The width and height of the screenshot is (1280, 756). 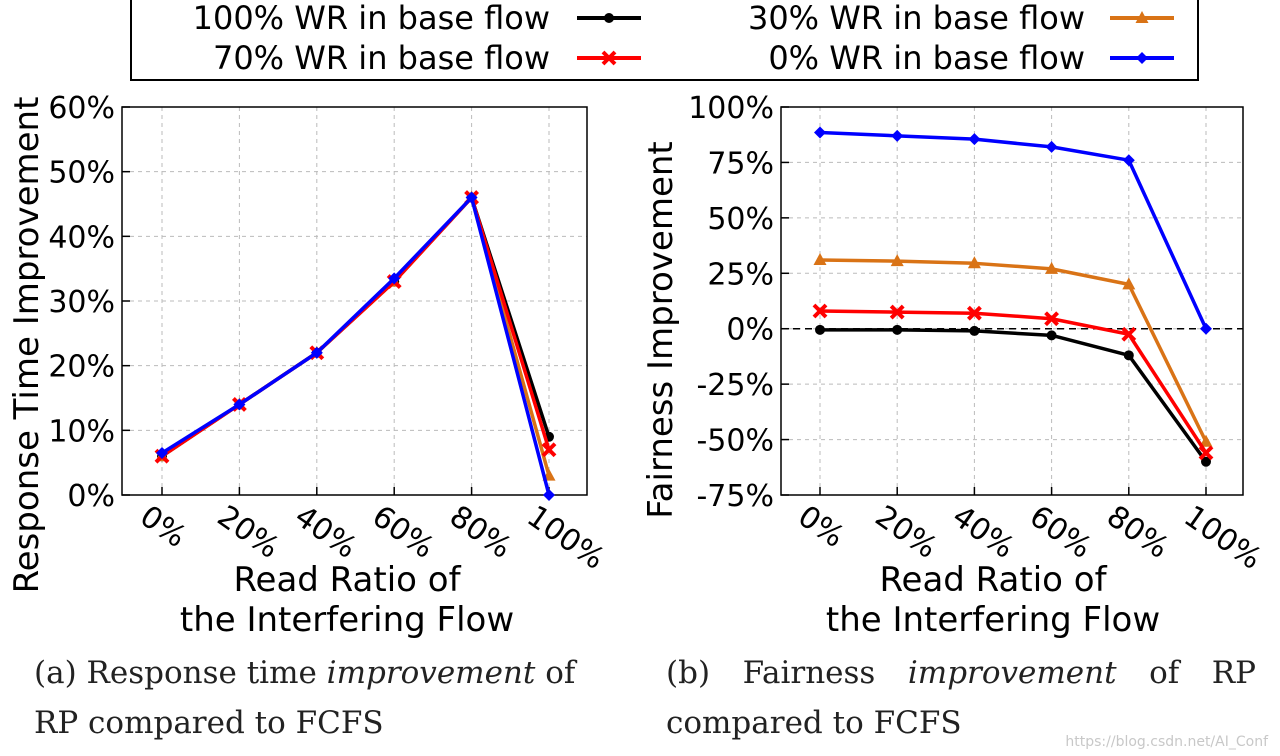 What do you see at coordinates (926, 58) in the screenshot?
I see `legend-label-0wr: 0% WR in base flow` at bounding box center [926, 58].